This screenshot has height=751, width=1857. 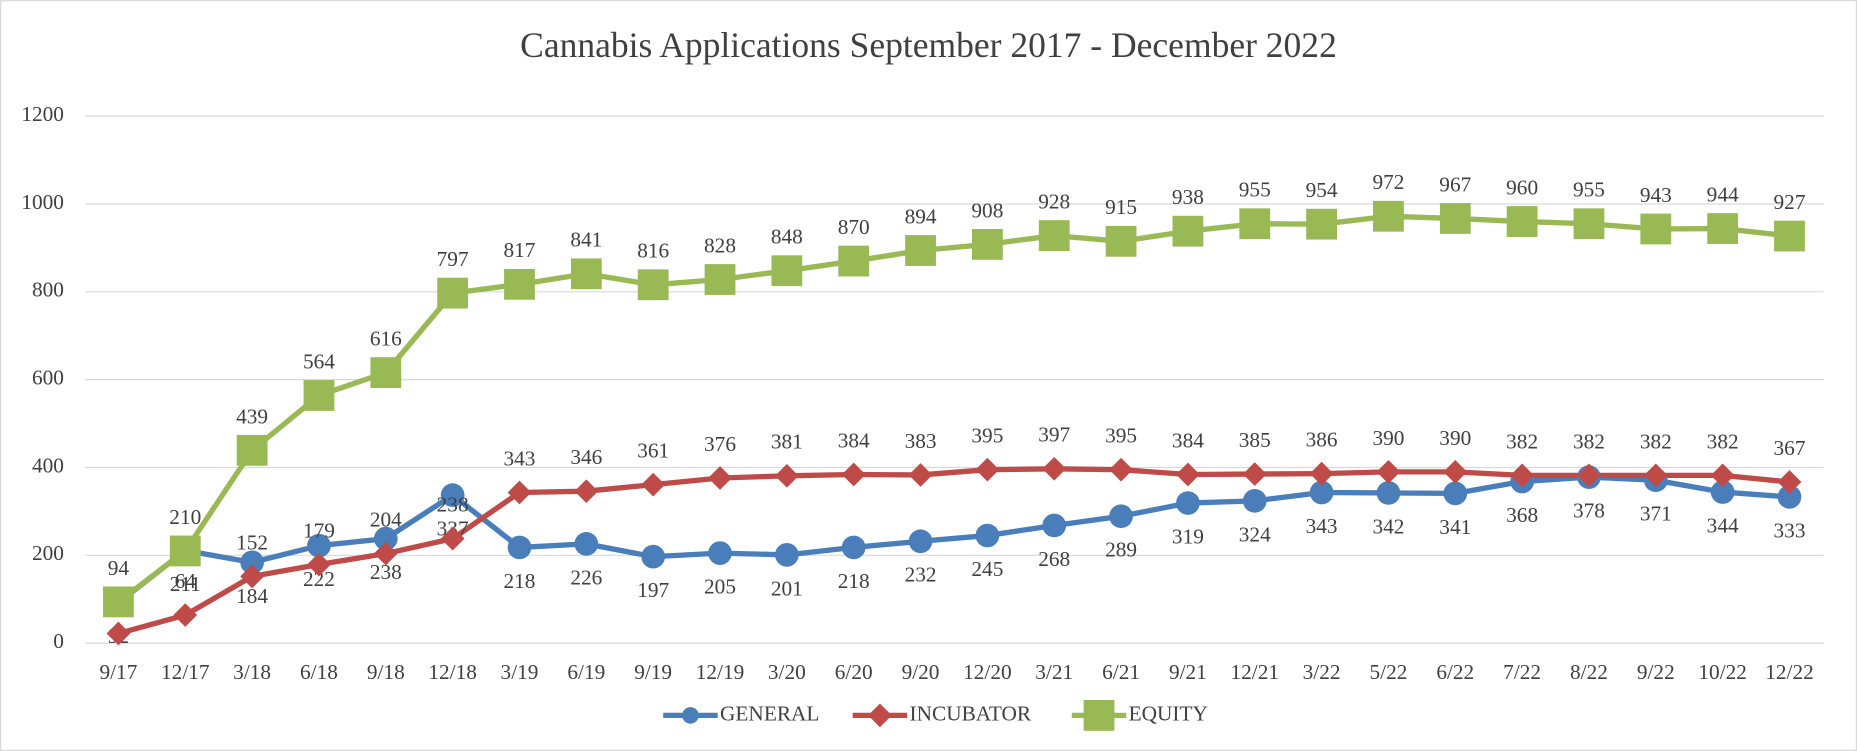 What do you see at coordinates (1388, 526) in the screenshot?
I see `value-label: 342` at bounding box center [1388, 526].